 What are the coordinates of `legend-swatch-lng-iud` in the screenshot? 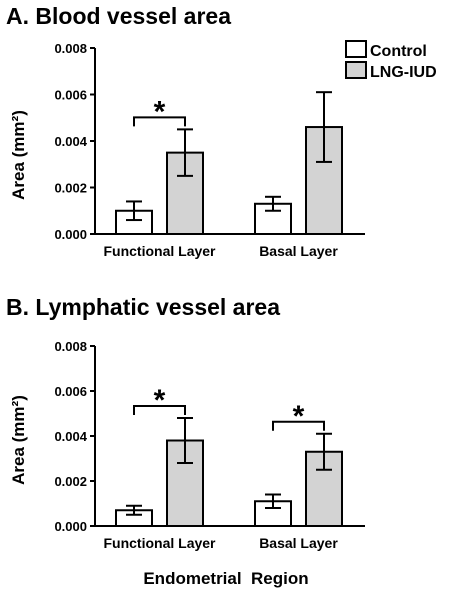 It's located at (356, 70).